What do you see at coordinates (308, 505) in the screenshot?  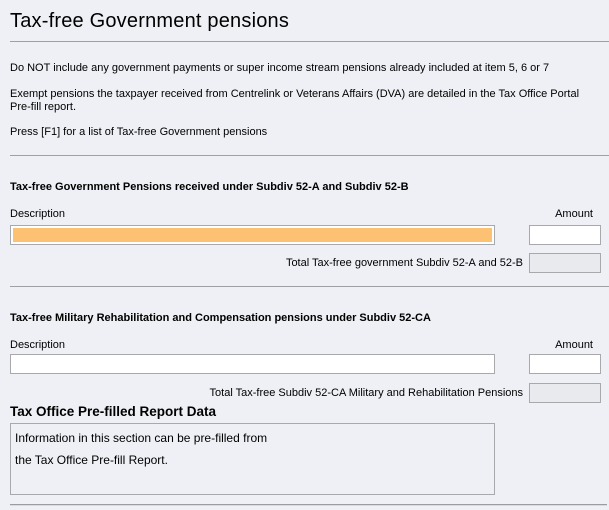 I see `bottom-separator` at bounding box center [308, 505].